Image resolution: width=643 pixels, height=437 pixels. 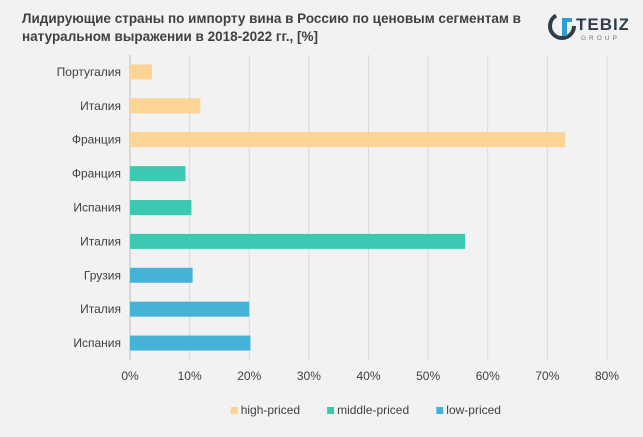 I want to click on x-tick-label-3: 30%, so click(x=309, y=376).